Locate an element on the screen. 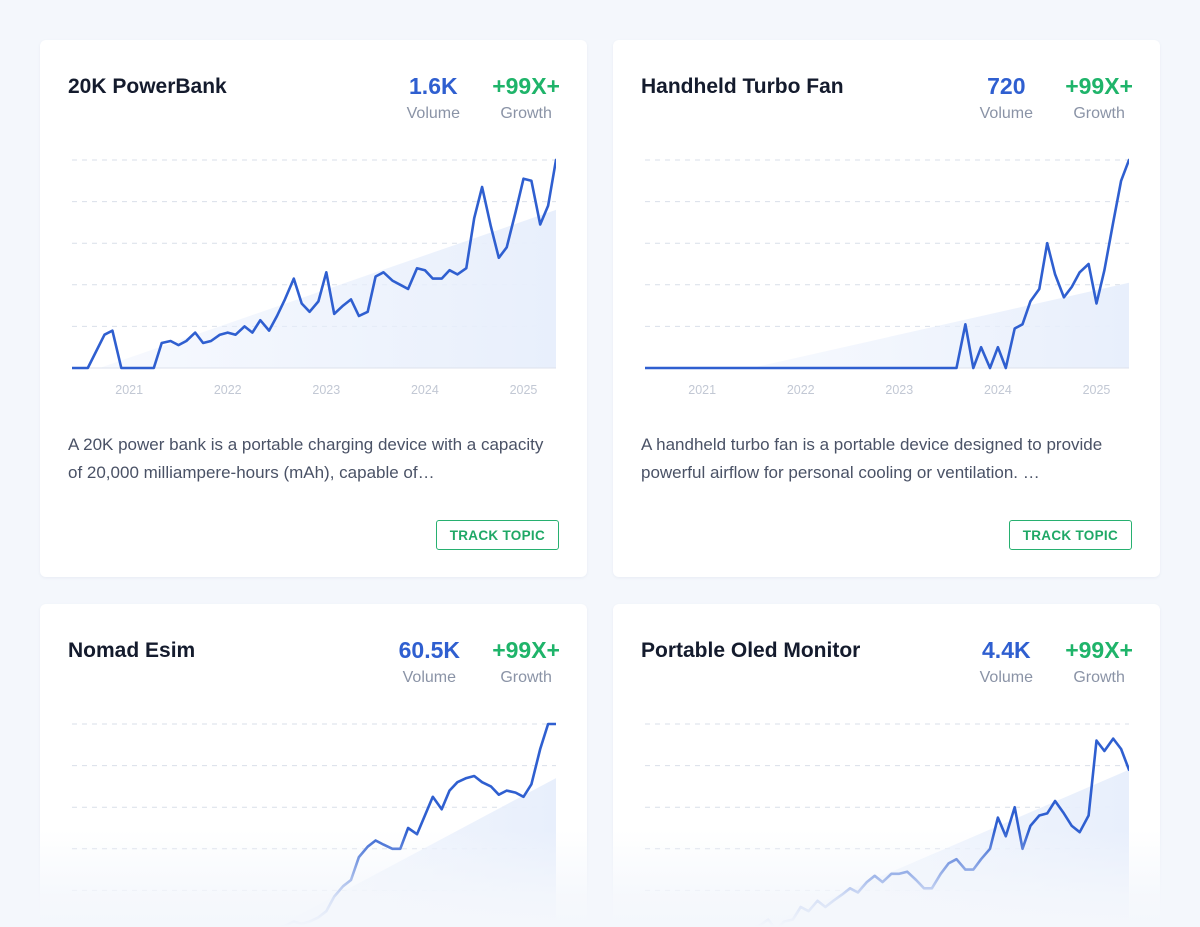 The image size is (1200, 927). volume-stat: 4.4K Volume is located at coordinates (1006, 661).